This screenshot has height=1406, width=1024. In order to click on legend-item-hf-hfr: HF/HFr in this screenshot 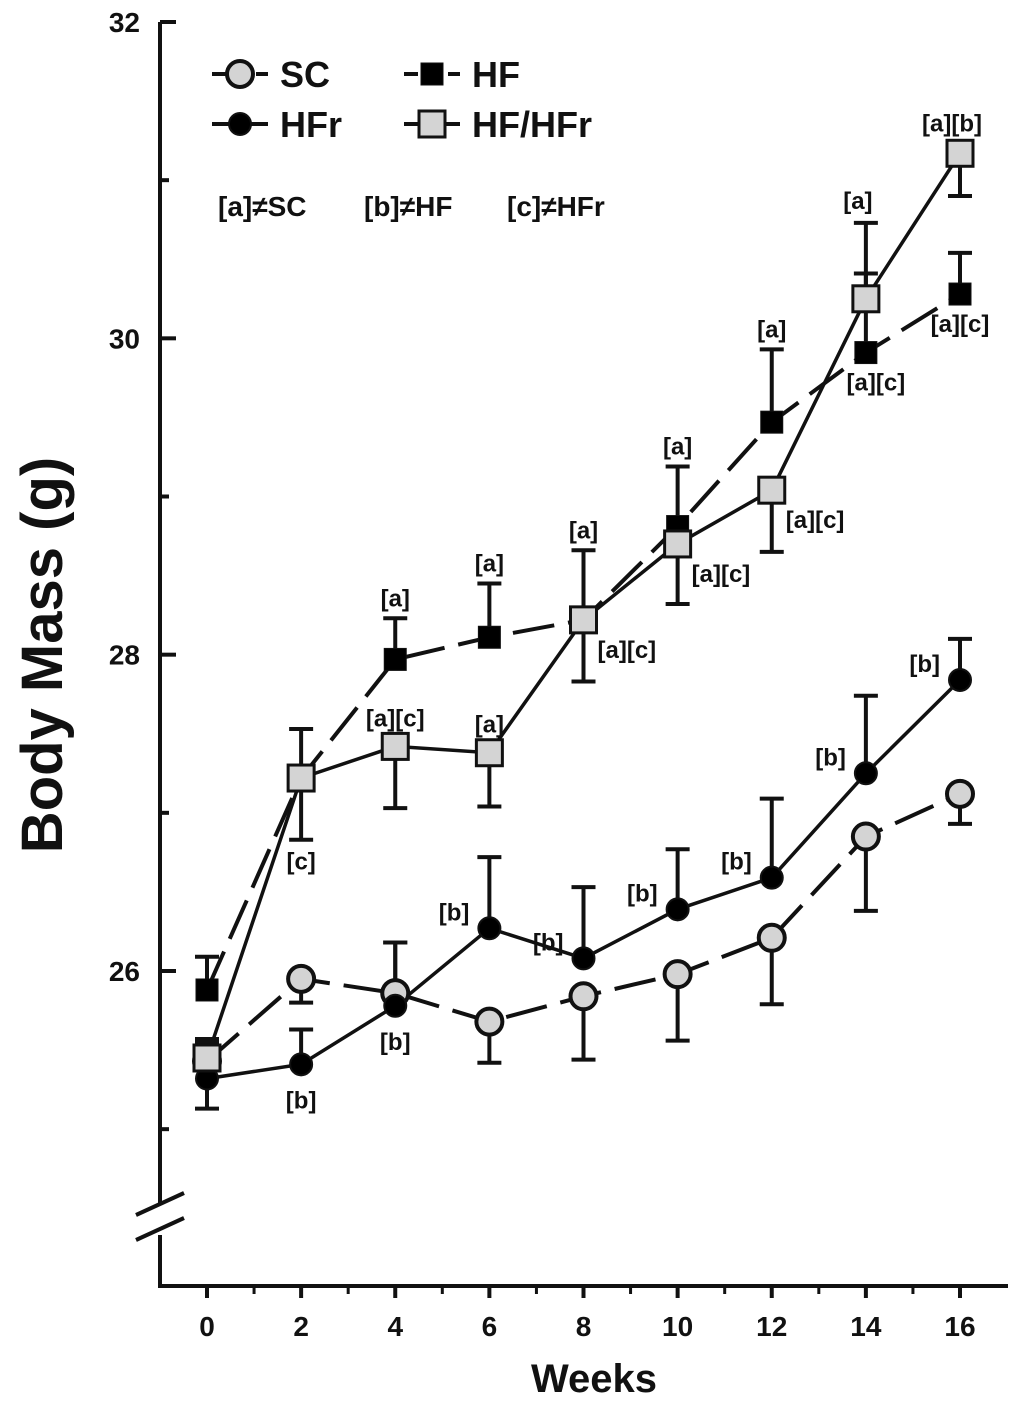, I will do `click(498, 124)`.